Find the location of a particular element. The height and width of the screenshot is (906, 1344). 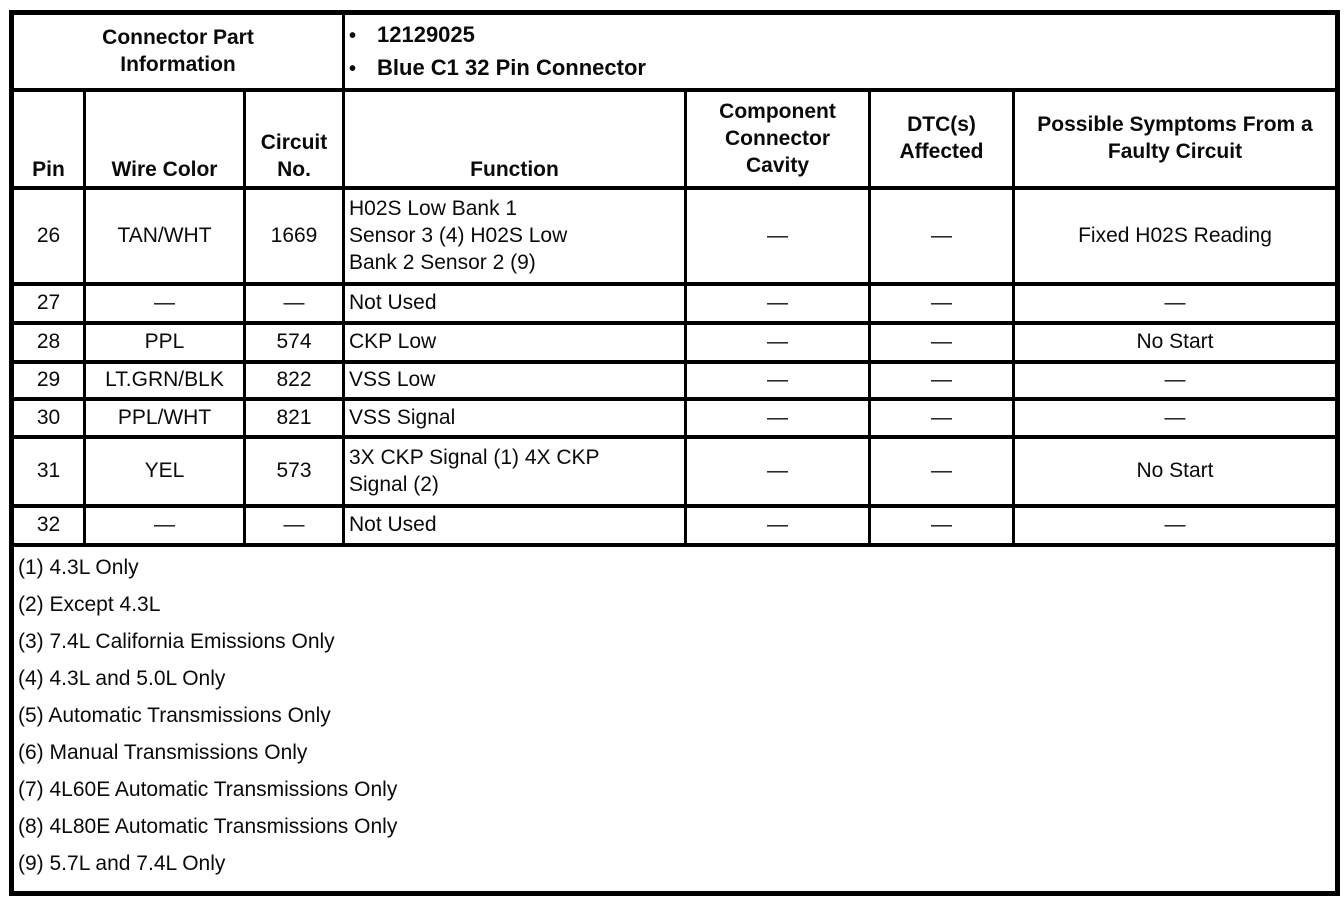

col-header-component-connector-cavity: Component Connector Cavity is located at coordinates (777, 139).